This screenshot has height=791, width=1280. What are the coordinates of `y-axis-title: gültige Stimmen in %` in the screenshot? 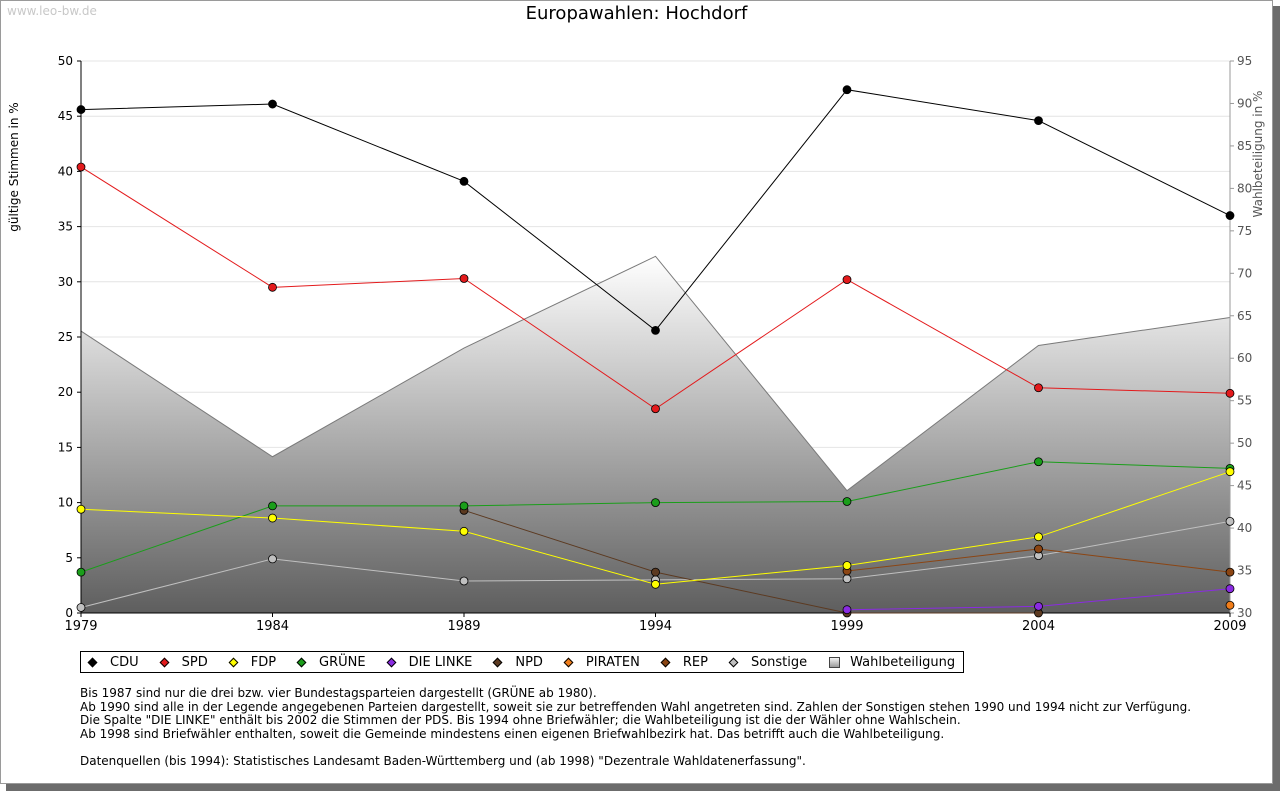 It's located at (14, 166).